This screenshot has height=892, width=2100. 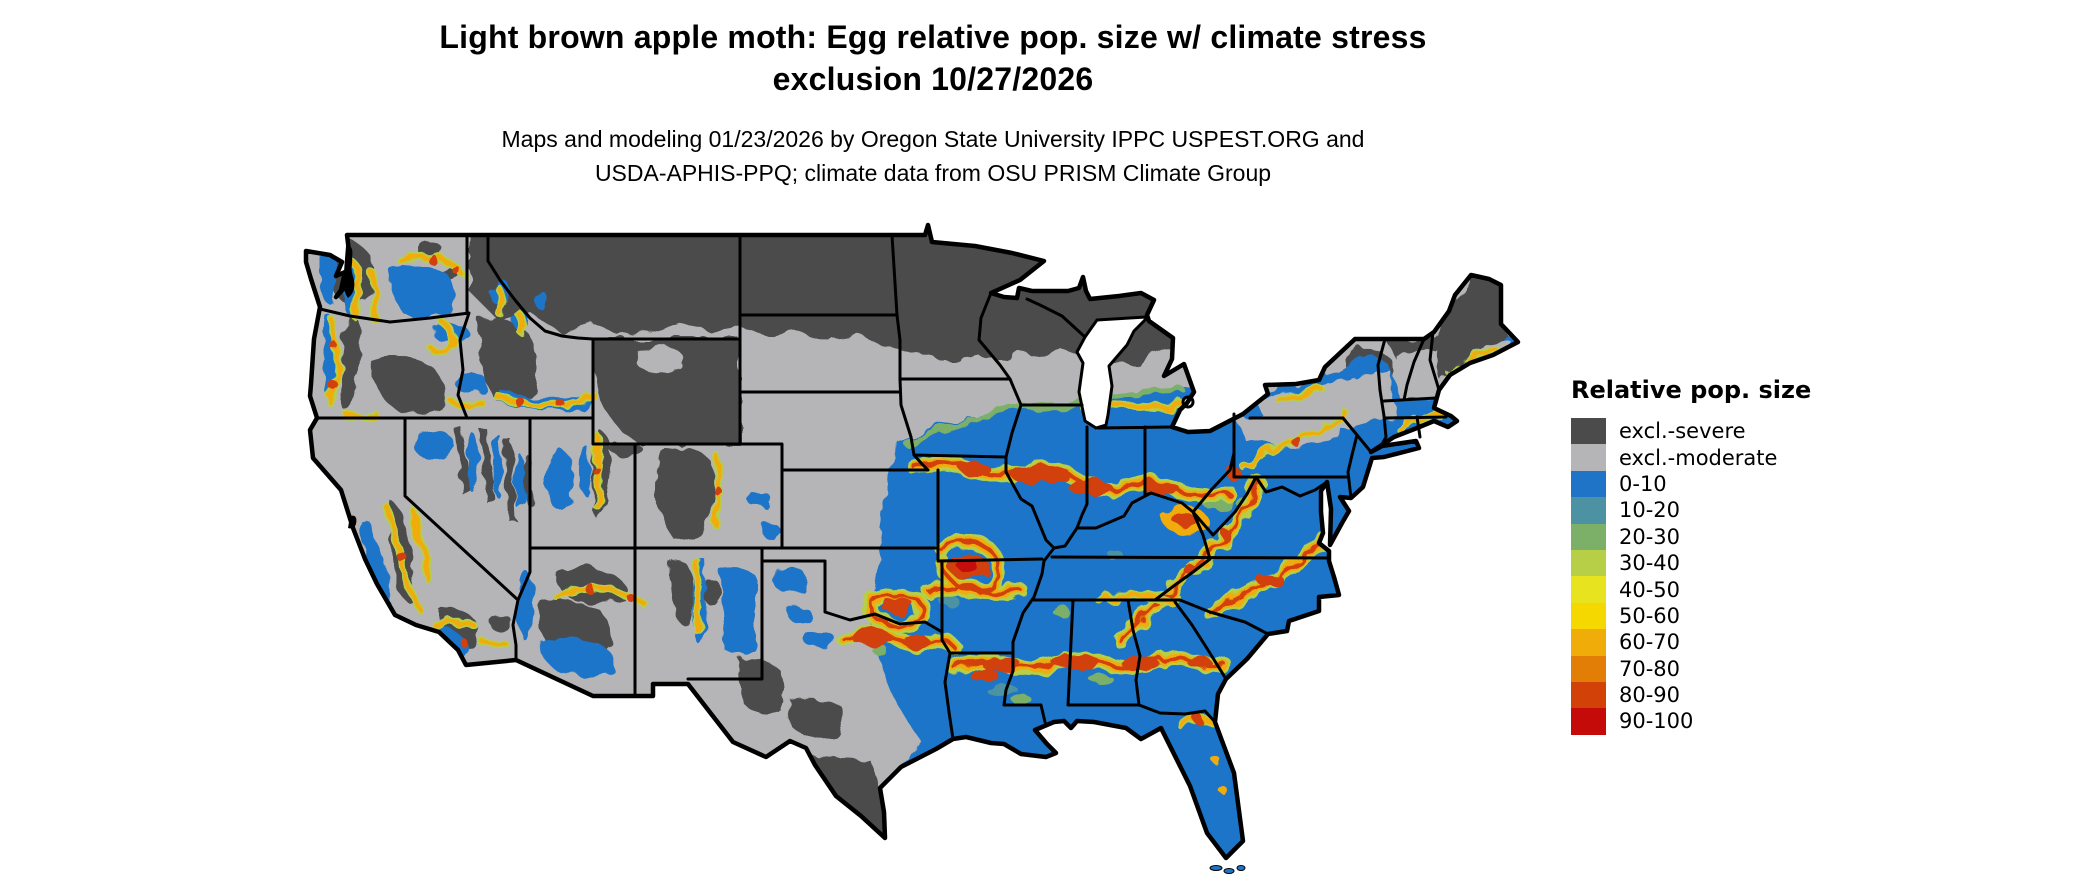 What do you see at coordinates (933, 79) in the screenshot?
I see `title-line-2: exclusion 10/27/2026` at bounding box center [933, 79].